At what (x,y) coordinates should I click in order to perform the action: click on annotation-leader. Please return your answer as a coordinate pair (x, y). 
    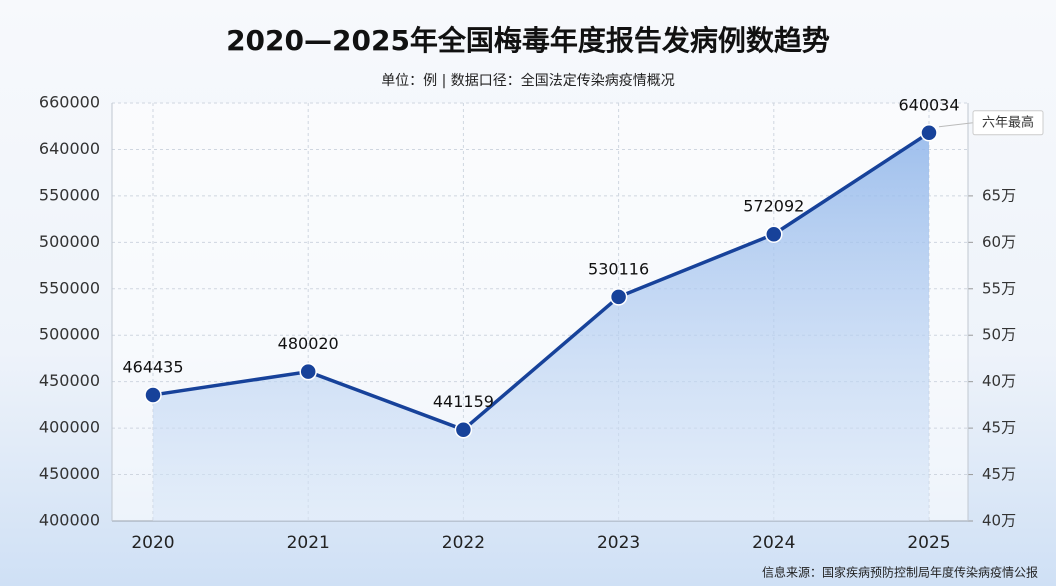
    Looking at the image, I should click on (956, 125).